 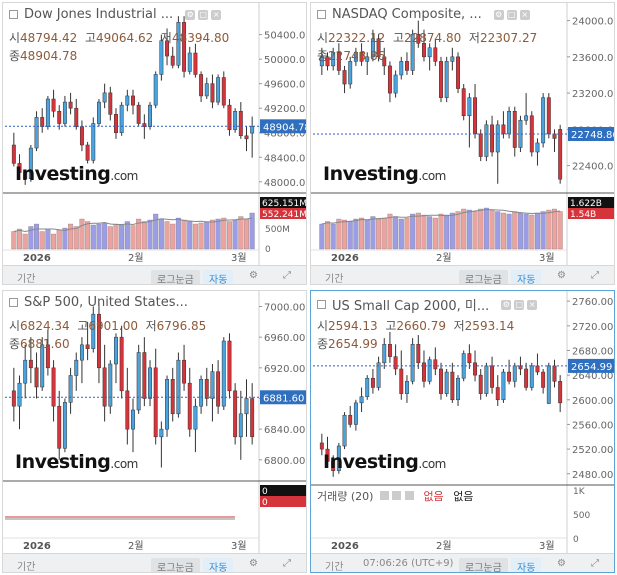 What do you see at coordinates (593, 22) in the screenshot?
I see `y-tick-label: 24000.00` at bounding box center [593, 22].